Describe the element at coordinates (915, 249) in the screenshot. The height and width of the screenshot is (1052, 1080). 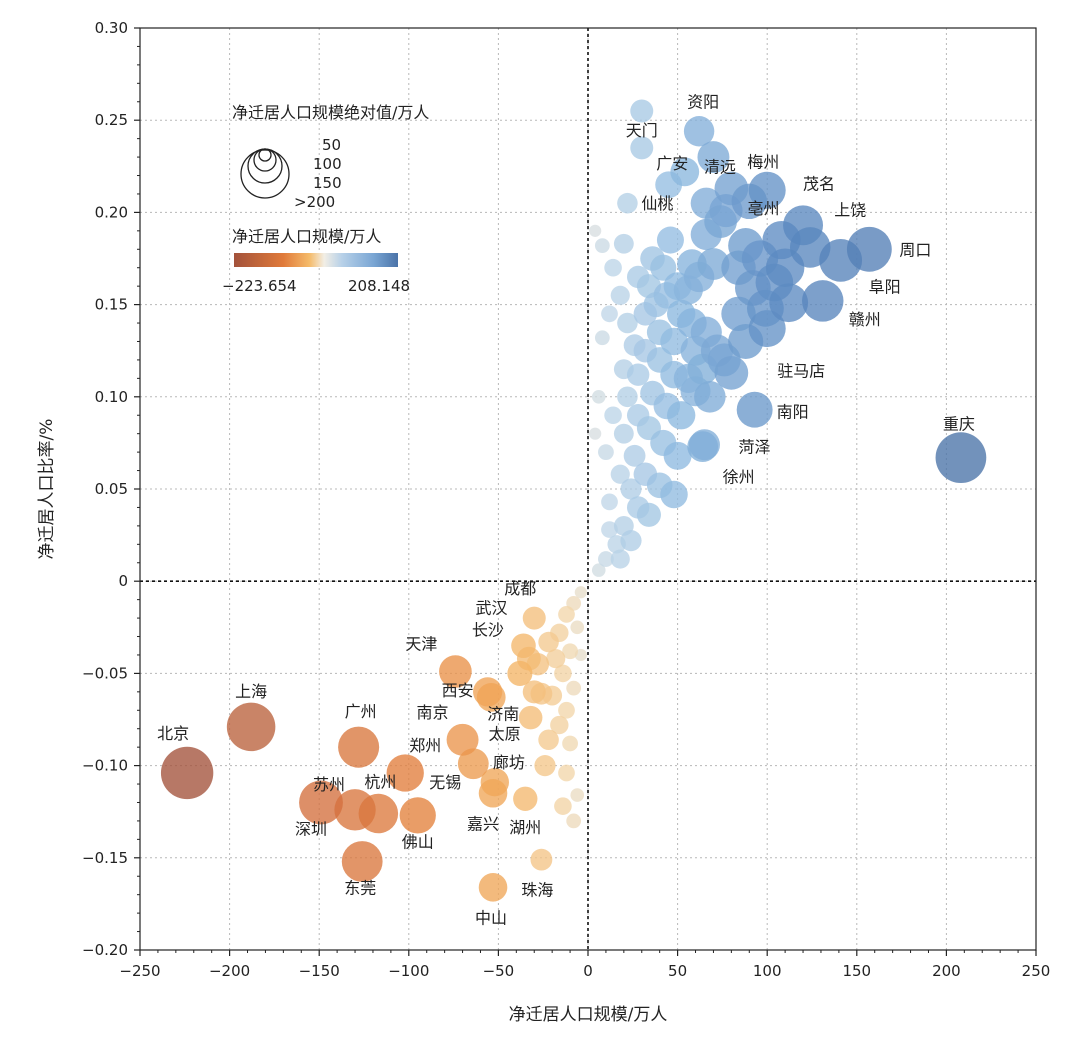
I see `label-周口: 周口` at that location.